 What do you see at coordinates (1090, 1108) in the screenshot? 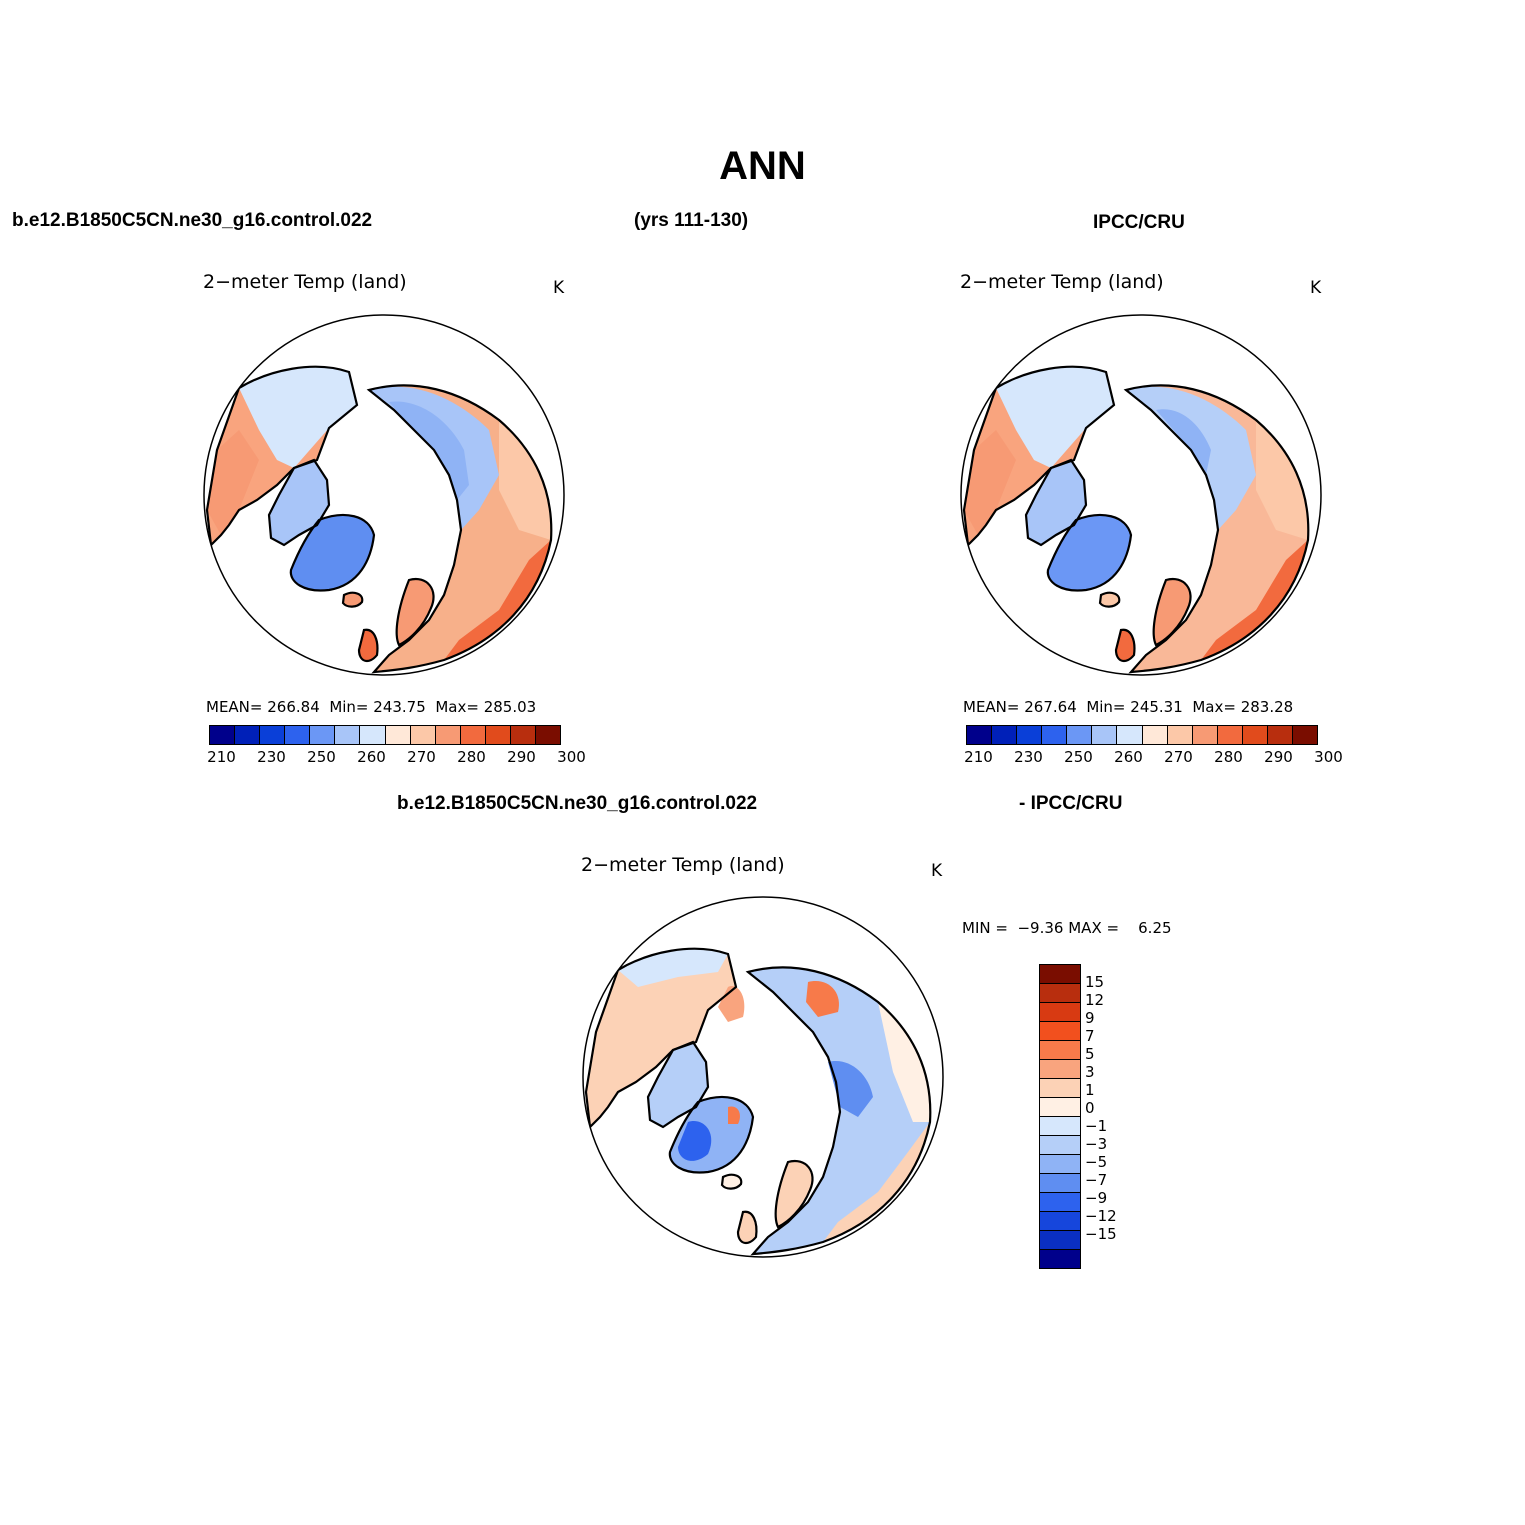
I see `colorbar-tick-label: 0` at bounding box center [1090, 1108].